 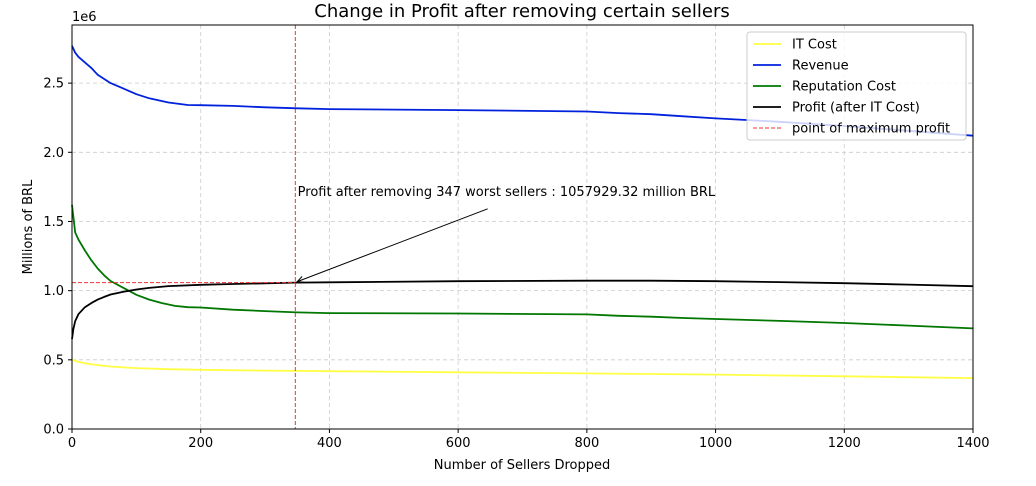 What do you see at coordinates (715, 443) in the screenshot?
I see `x-tick-label: 1000` at bounding box center [715, 443].